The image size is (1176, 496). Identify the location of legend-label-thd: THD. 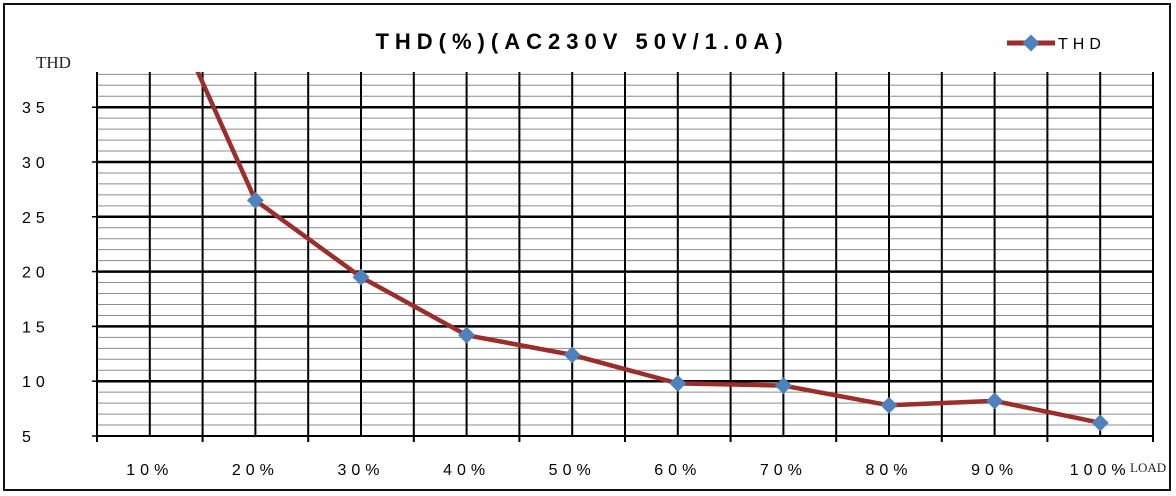
(1082, 44).